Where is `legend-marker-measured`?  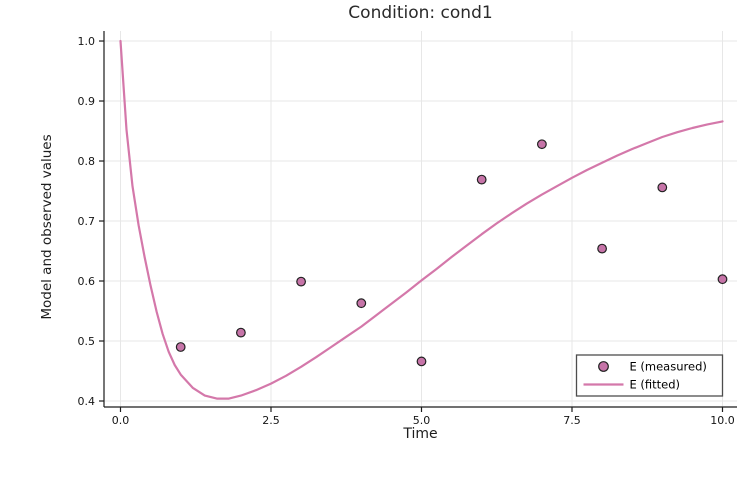
legend-marker-measured is located at coordinates (603, 366).